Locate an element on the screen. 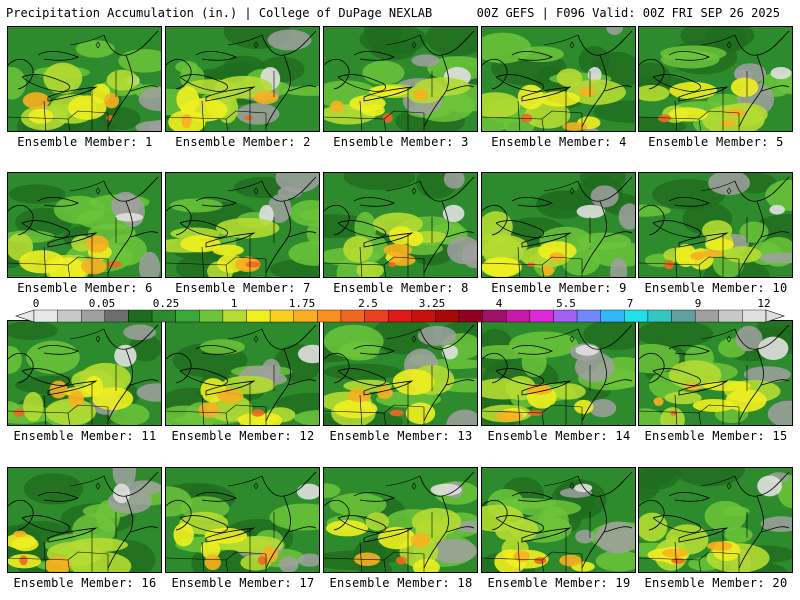  member-label: Ensemble Member: 19 is located at coordinates (559, 583).